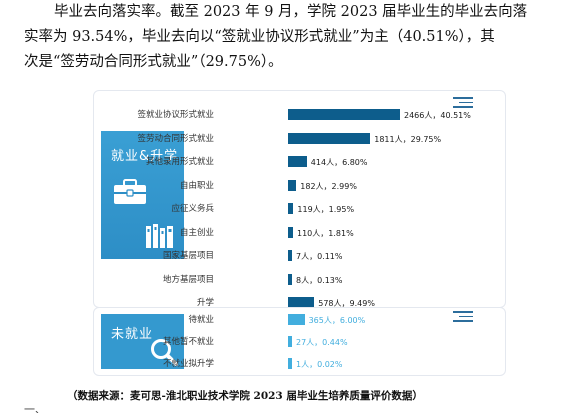 This screenshot has width=563, height=413. What do you see at coordinates (291, 12) in the screenshot?
I see `paragraph-line-1: 毕业去向落实率。截至 2023 年 9 月，学院 2023 届毕业生的毕业去向落` at bounding box center [291, 12].